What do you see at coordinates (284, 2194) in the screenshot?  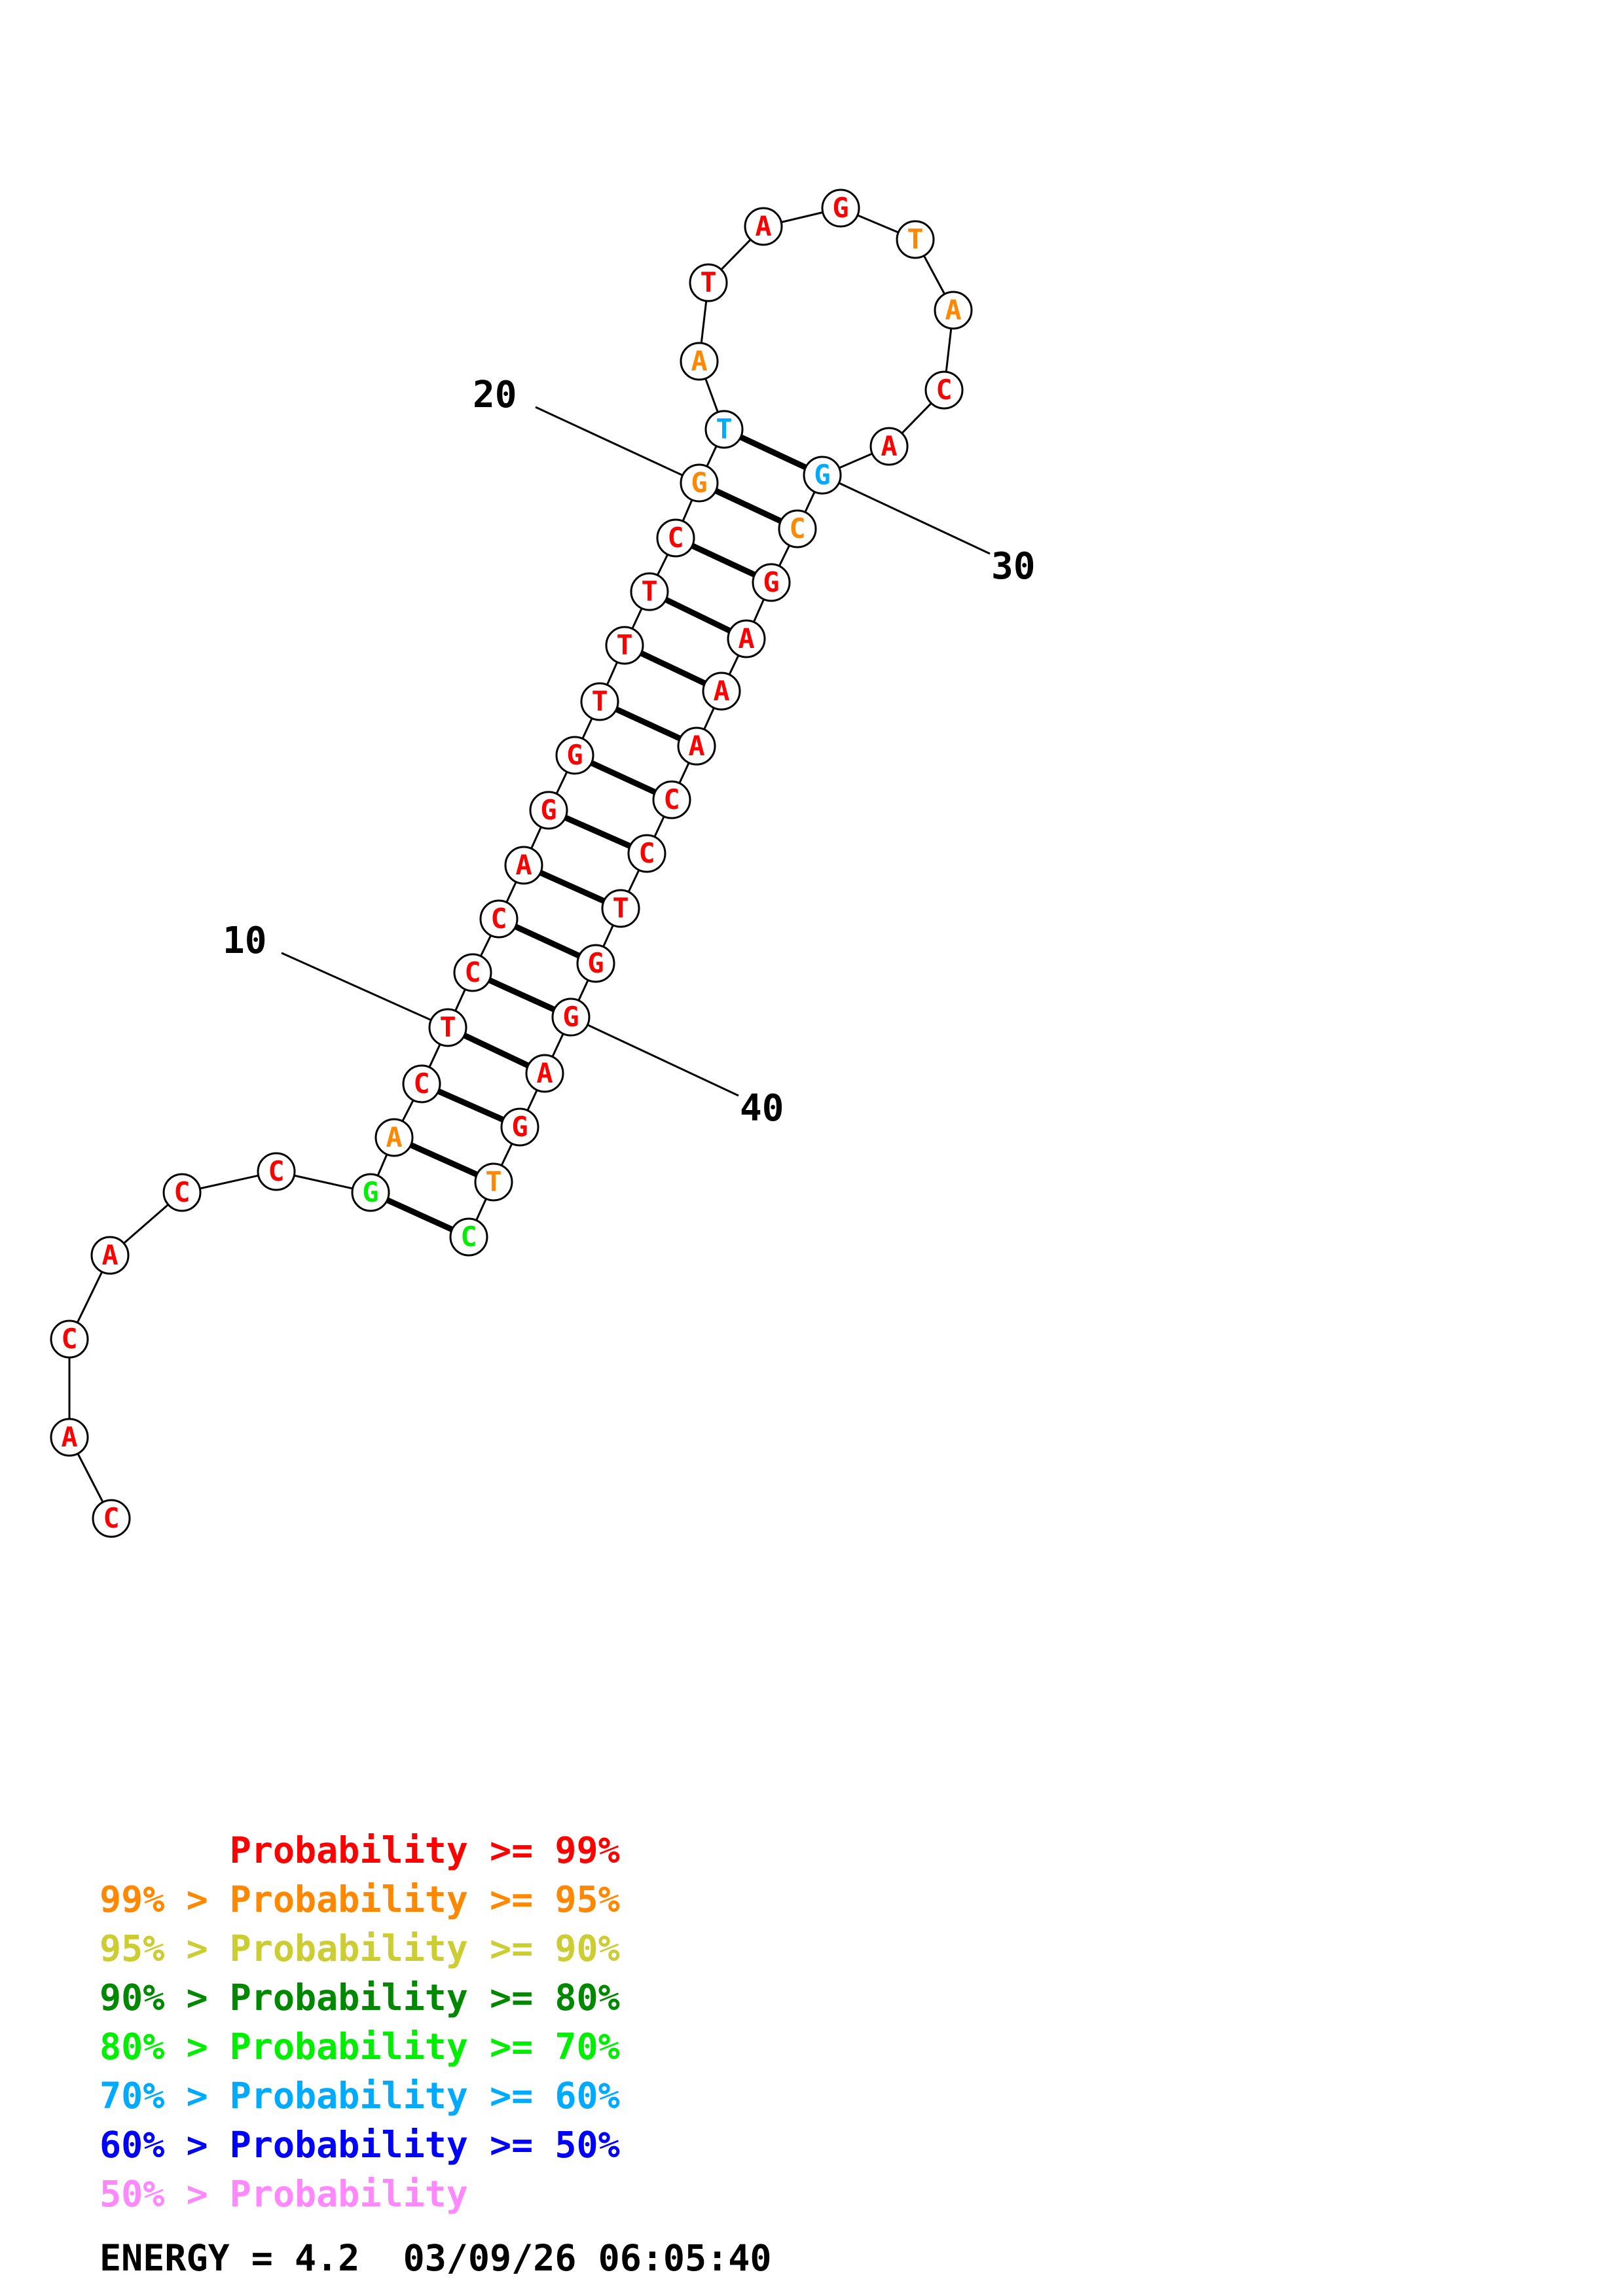 I see `legend-row: 50% > Probability` at bounding box center [284, 2194].